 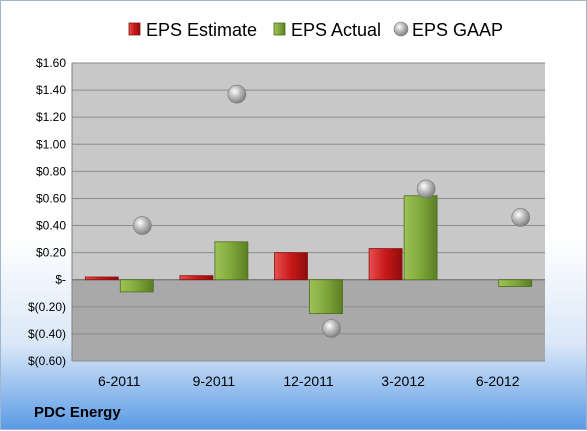 I want to click on x-tick-label: 6-2011, so click(x=119, y=381).